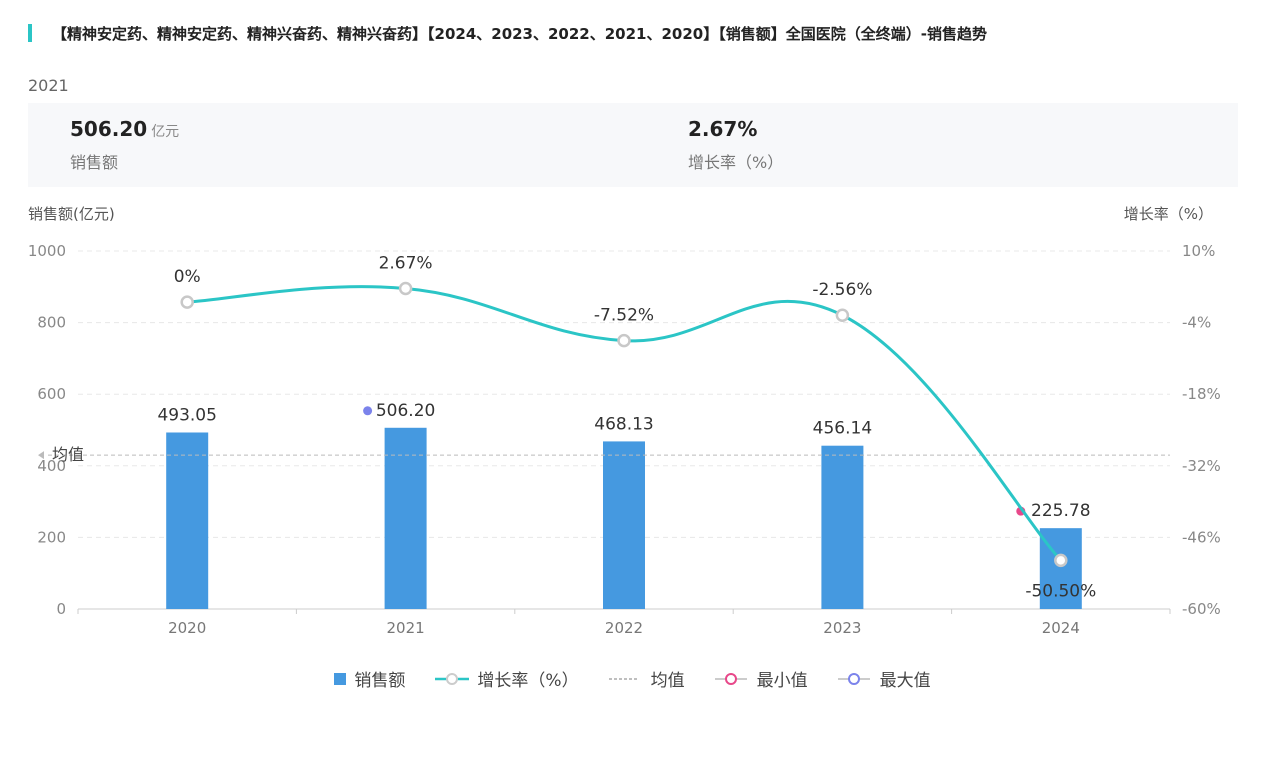 Image resolution: width=1265 pixels, height=768 pixels. What do you see at coordinates (842, 628) in the screenshot?
I see `x-tick-label: 2023` at bounding box center [842, 628].